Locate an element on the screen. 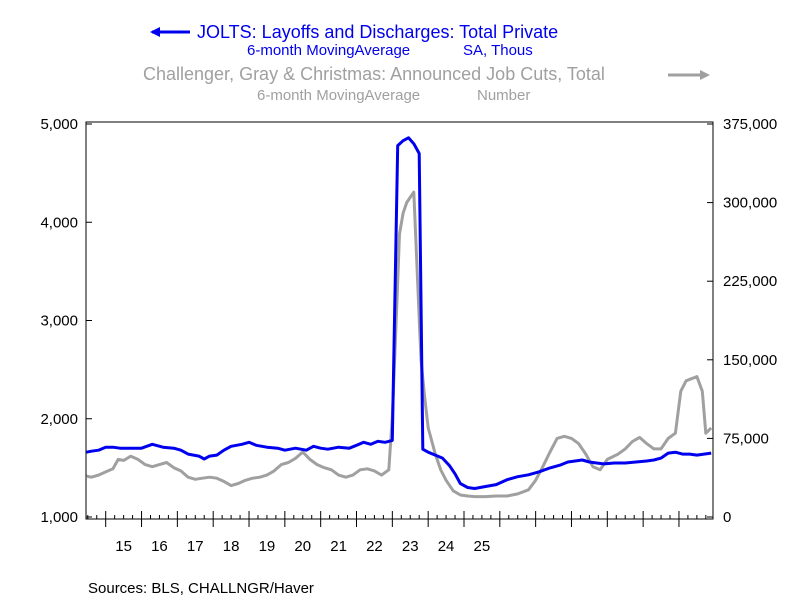 This screenshot has width=800, height=600. x-tick-label: 18 is located at coordinates (231, 546).